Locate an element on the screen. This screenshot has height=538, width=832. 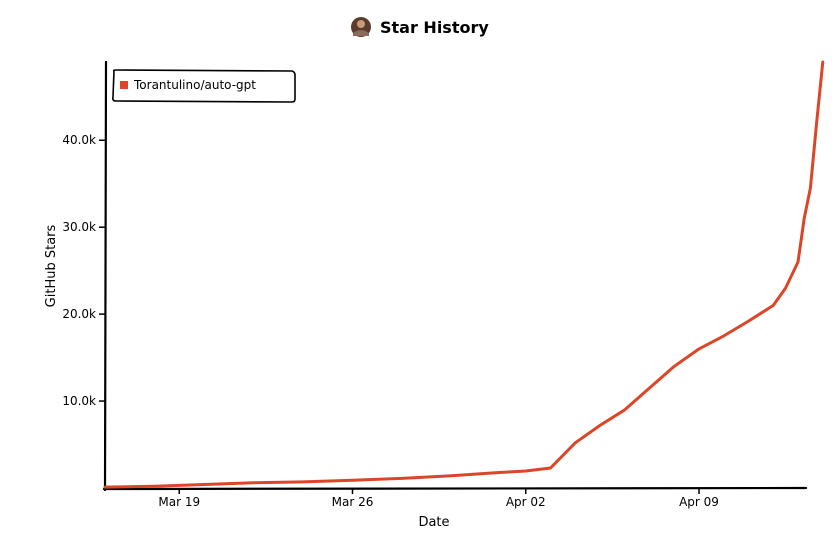
y-tick-label: 40.0k is located at coordinates (79, 140).